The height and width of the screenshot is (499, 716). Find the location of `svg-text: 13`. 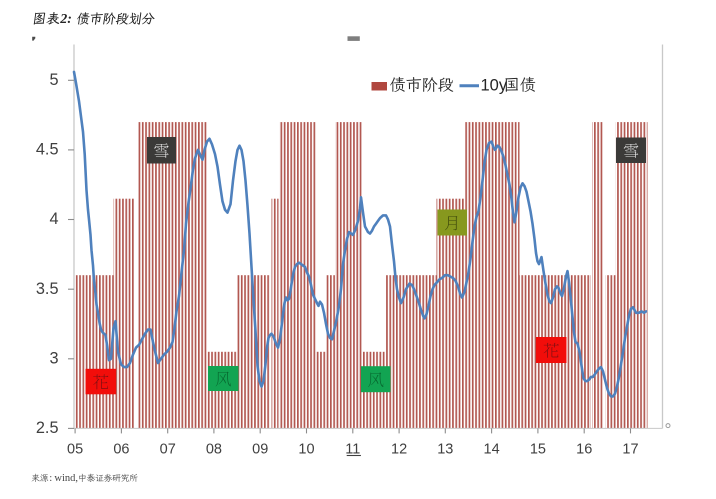

svg-text: 13 is located at coordinates (445, 450).